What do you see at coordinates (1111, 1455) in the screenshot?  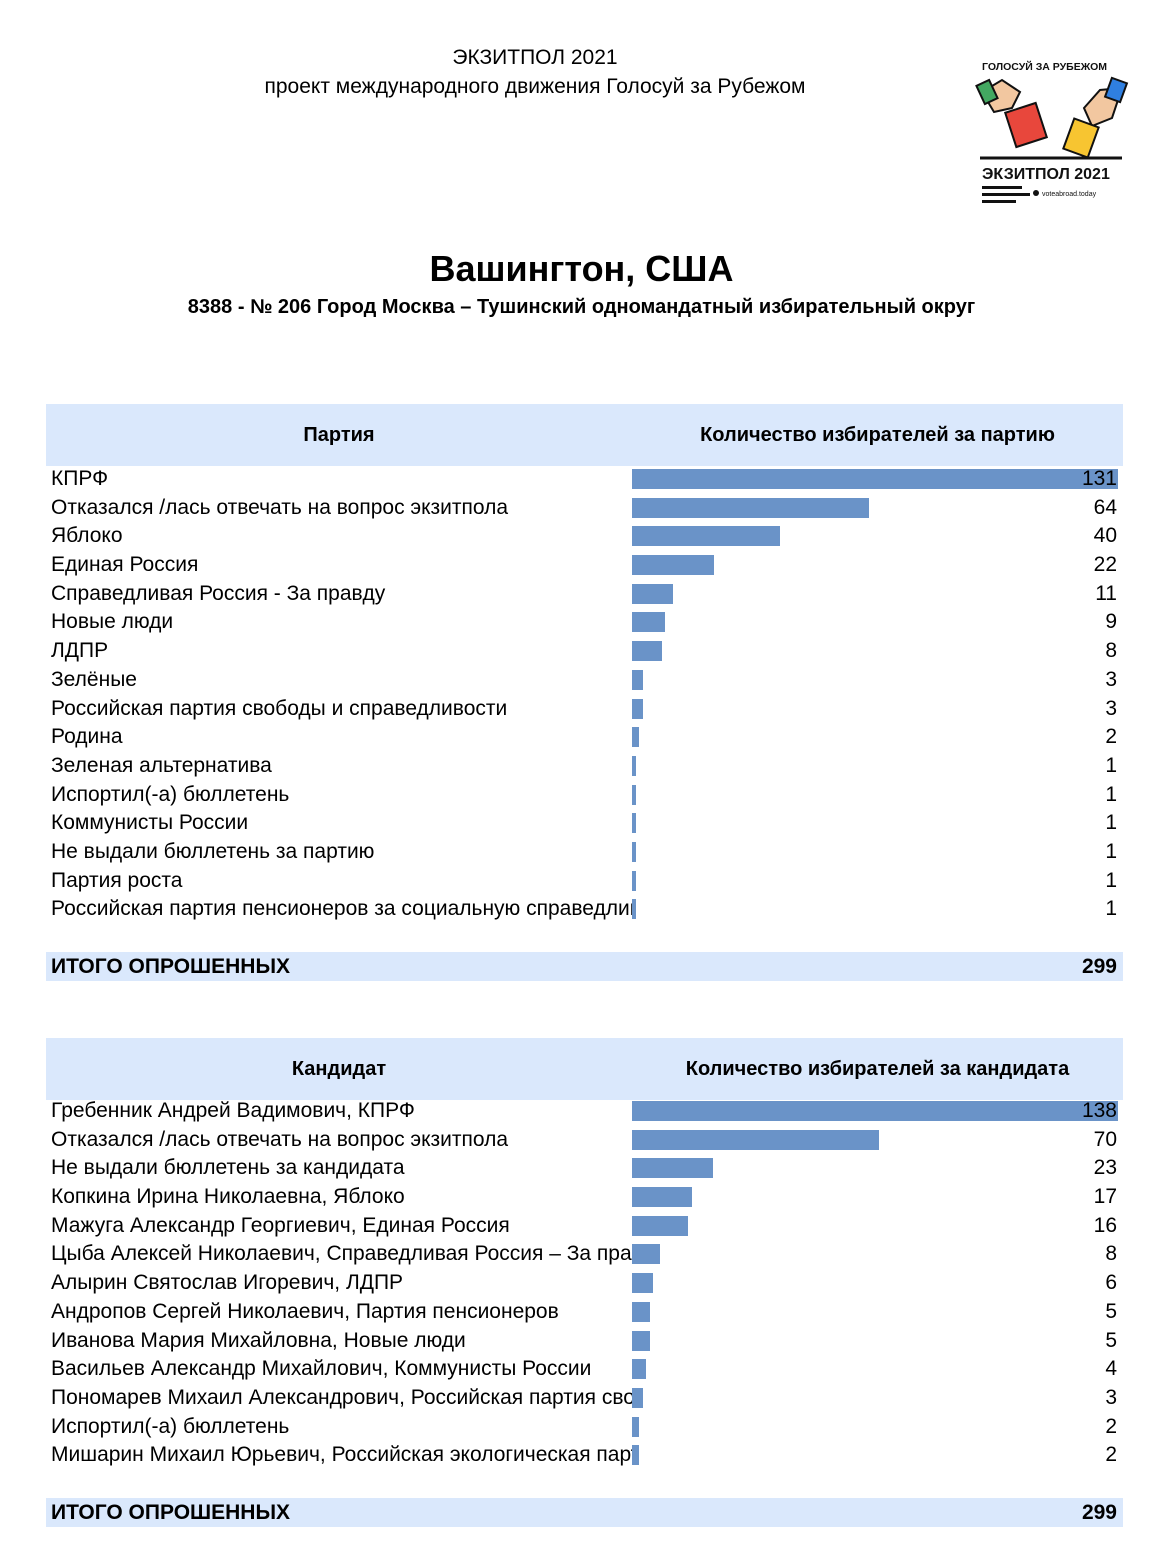 I see `row-value: 2` at bounding box center [1111, 1455].